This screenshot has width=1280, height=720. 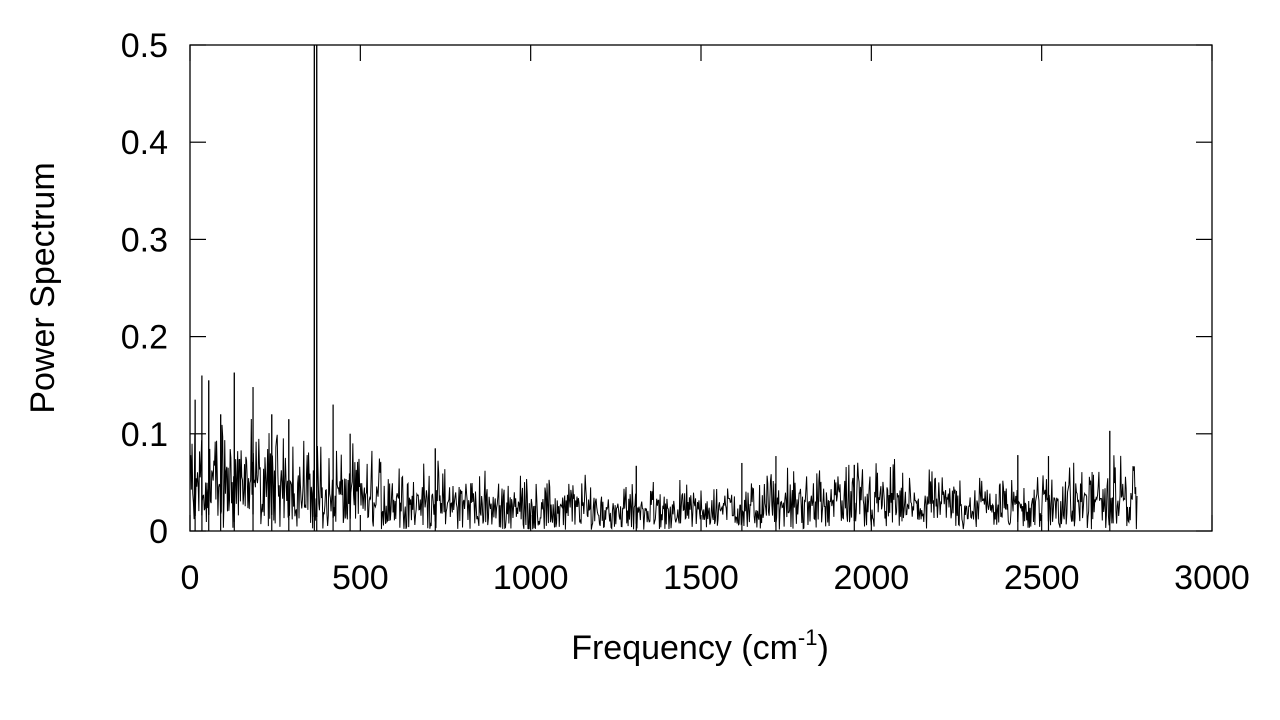 I want to click on y-tick-label: 0.5, so click(x=144, y=46).